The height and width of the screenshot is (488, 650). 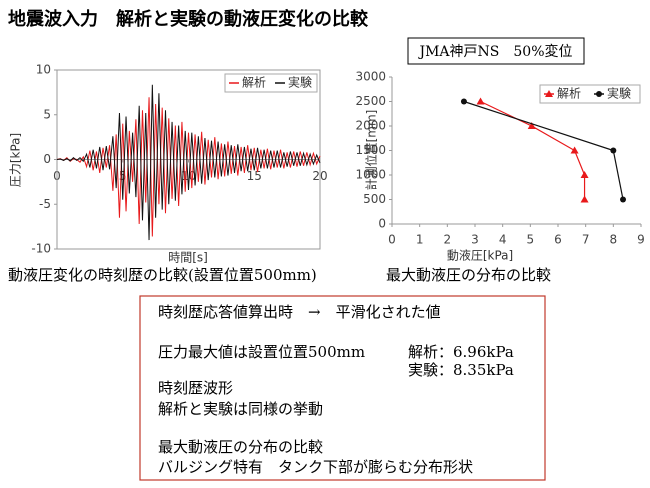 What do you see at coordinates (370, 77) in the screenshot?
I see `y-tick-label: 3000` at bounding box center [370, 77].